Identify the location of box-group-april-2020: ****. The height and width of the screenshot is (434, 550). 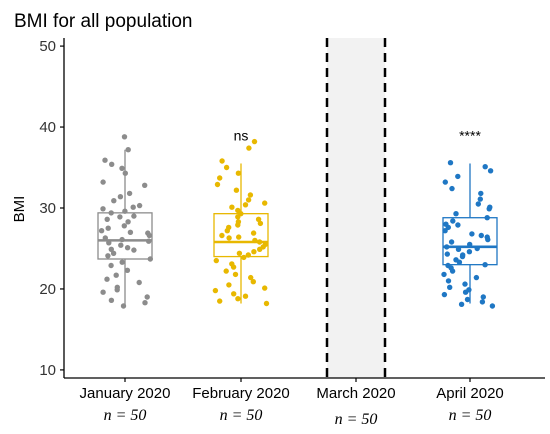
(469, 218).